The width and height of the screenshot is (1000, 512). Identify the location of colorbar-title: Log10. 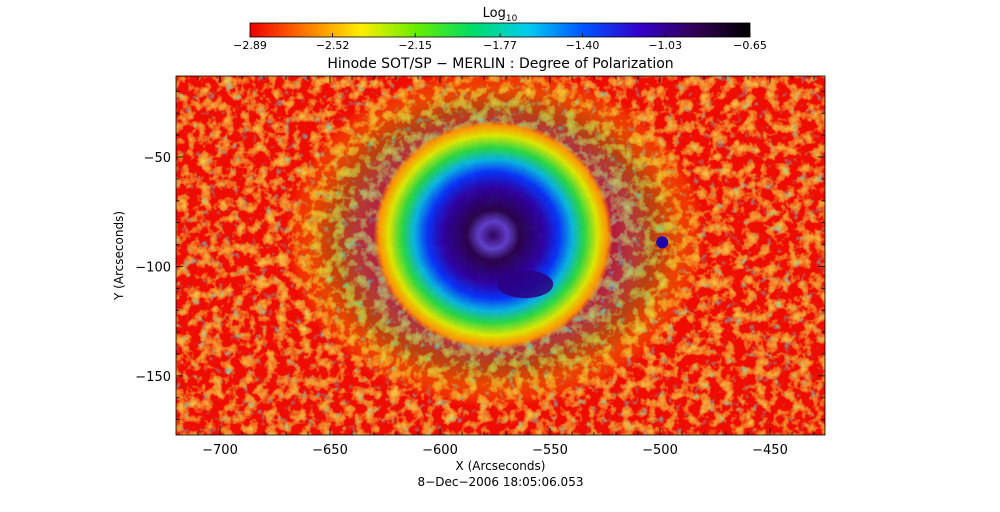
(500, 15).